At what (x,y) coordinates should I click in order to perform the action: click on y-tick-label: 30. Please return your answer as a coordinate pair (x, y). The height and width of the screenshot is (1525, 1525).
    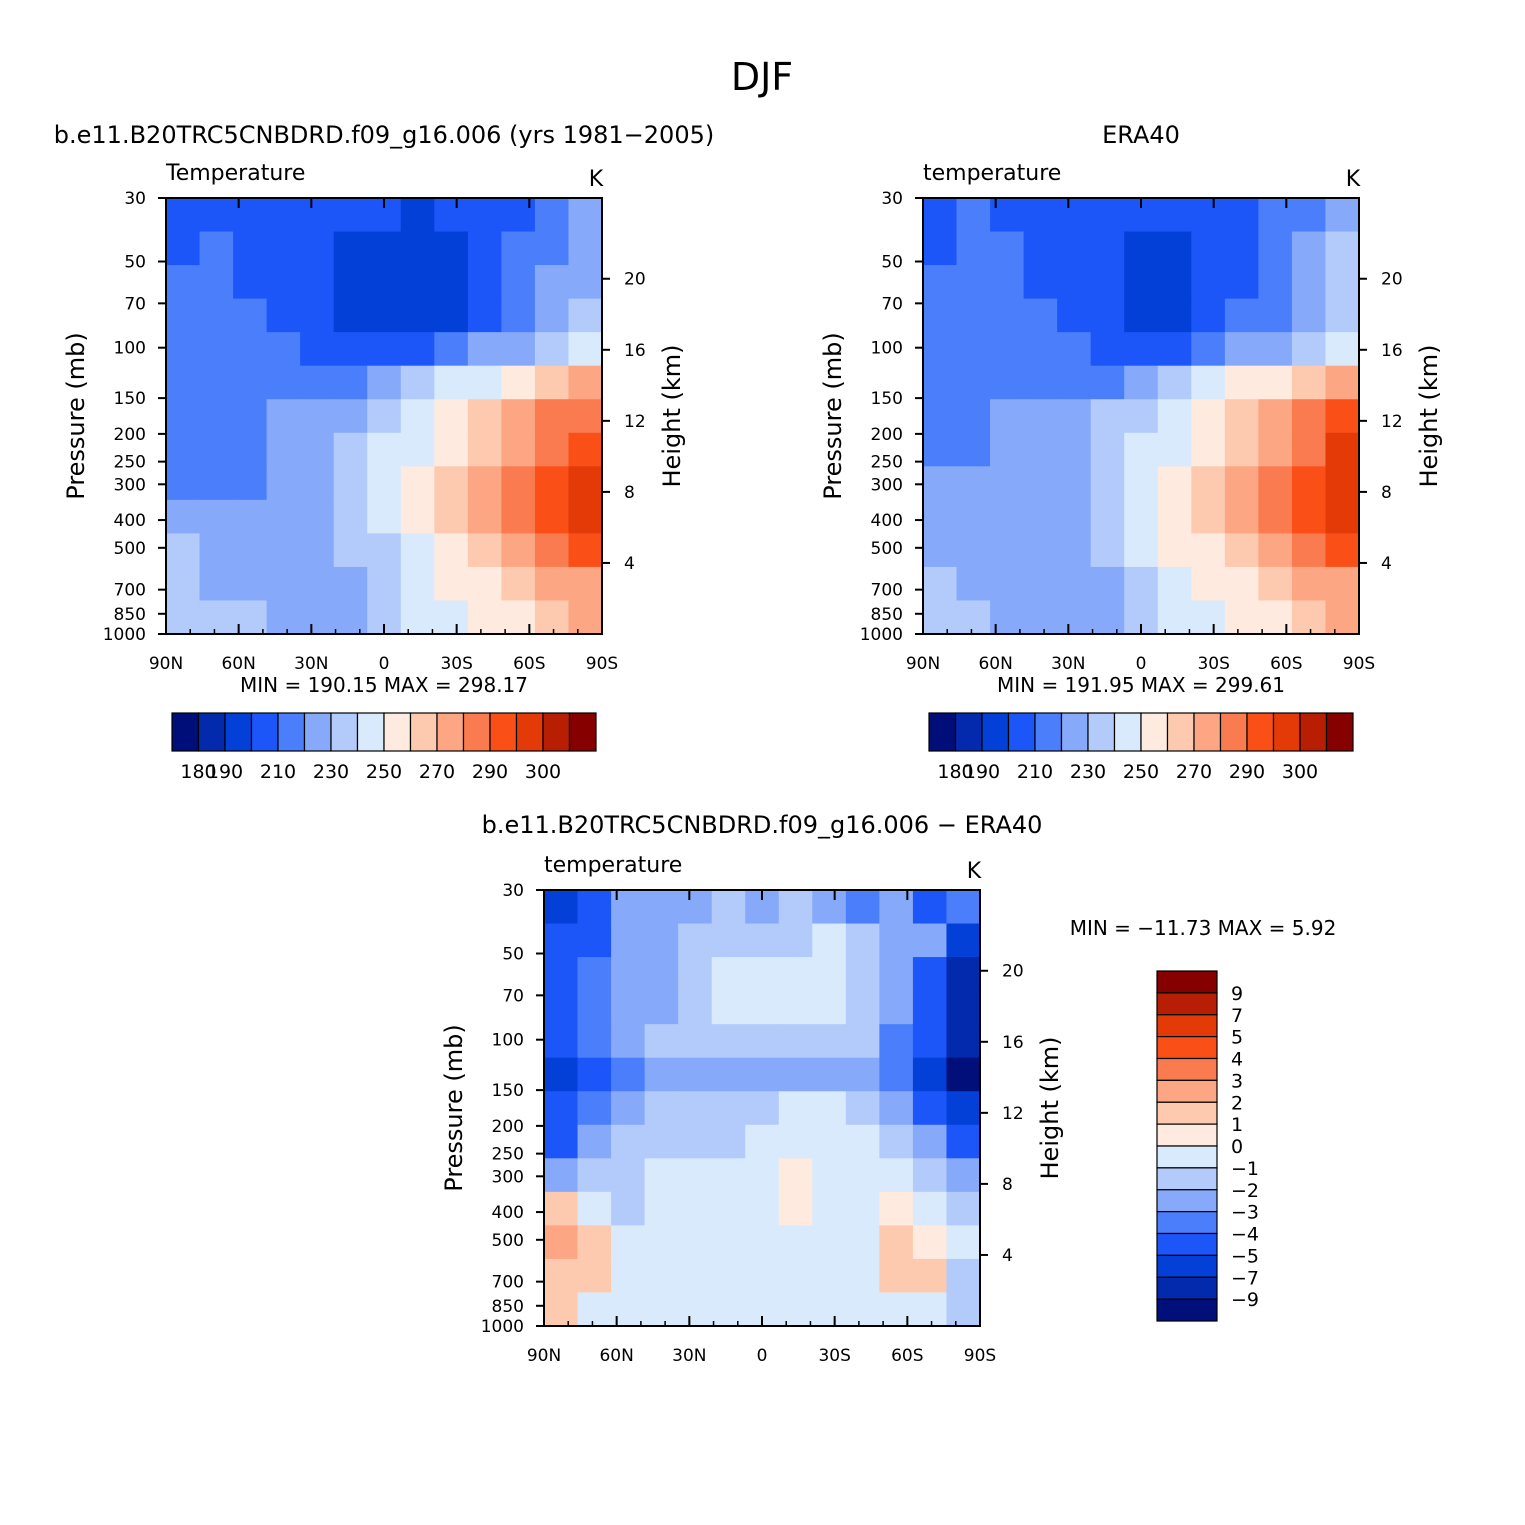
    Looking at the image, I should click on (513, 891).